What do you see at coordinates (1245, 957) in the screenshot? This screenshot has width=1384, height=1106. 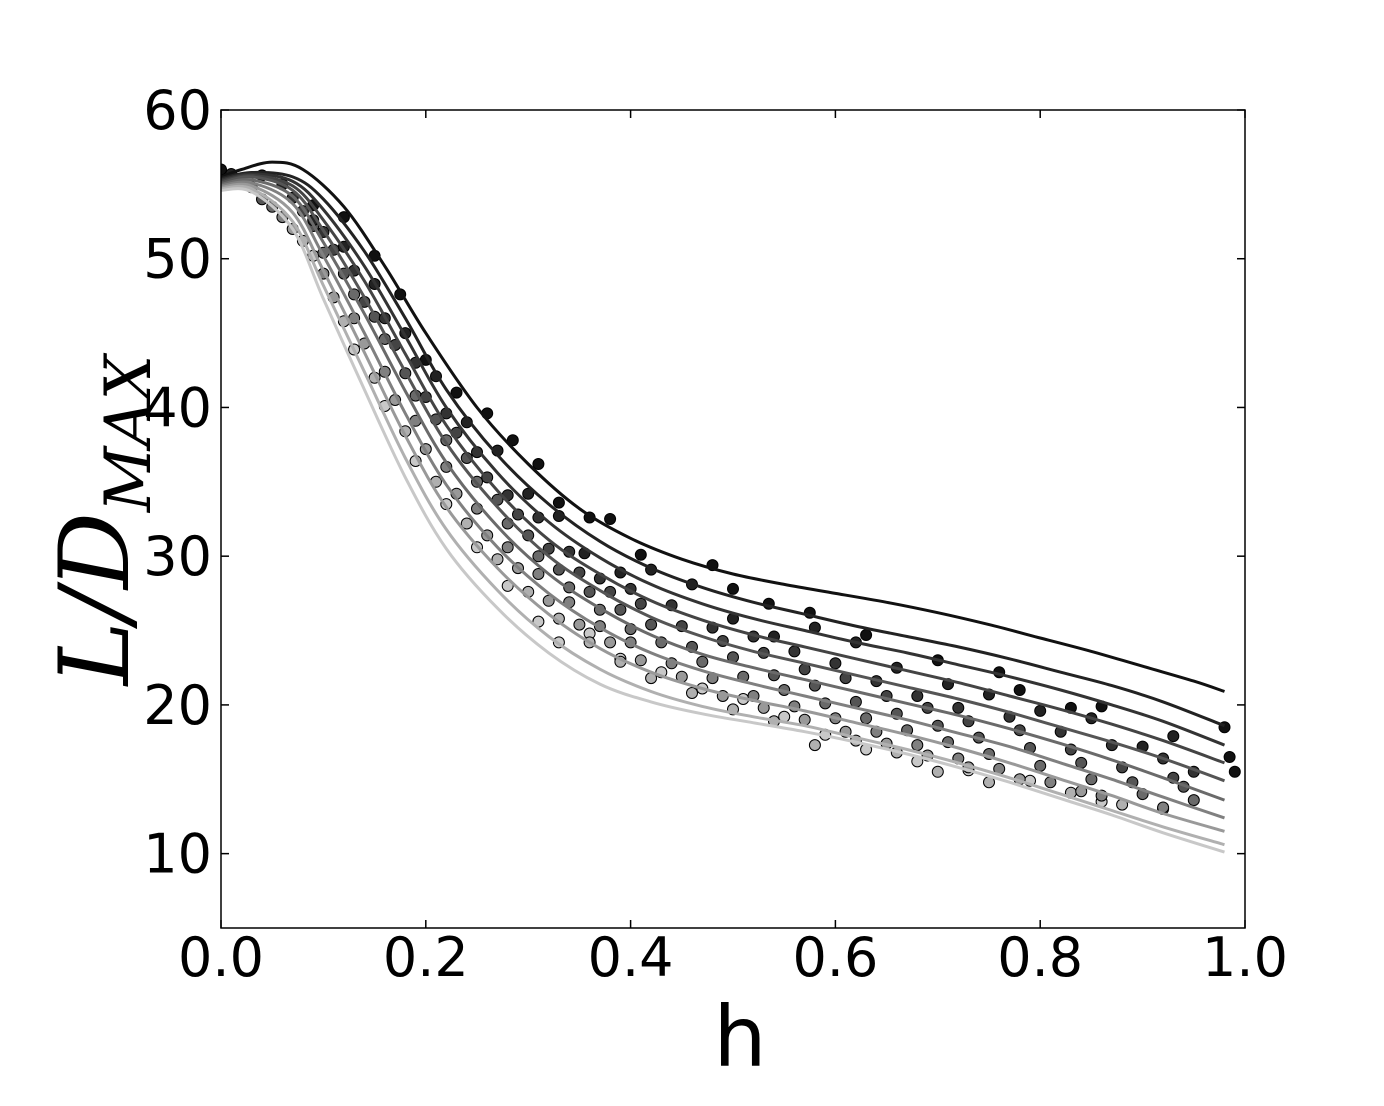 I see `x-tick-label-6: 1.0` at bounding box center [1245, 957].